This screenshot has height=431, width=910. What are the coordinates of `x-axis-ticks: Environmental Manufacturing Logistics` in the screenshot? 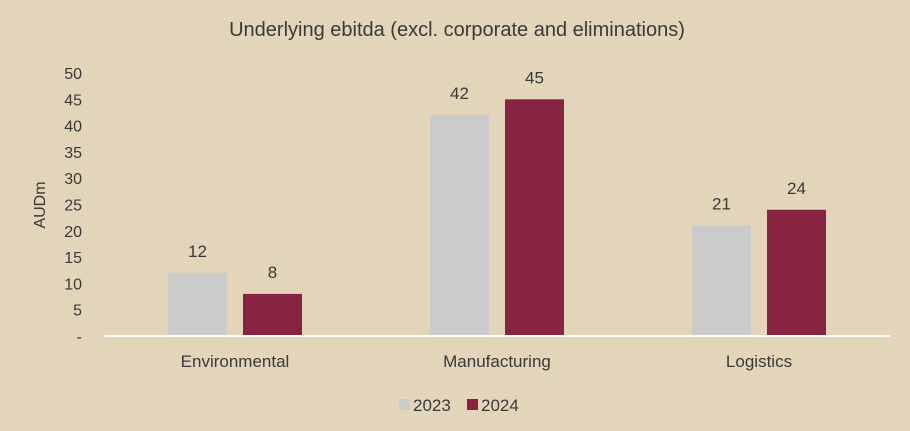 It's located at (486, 361).